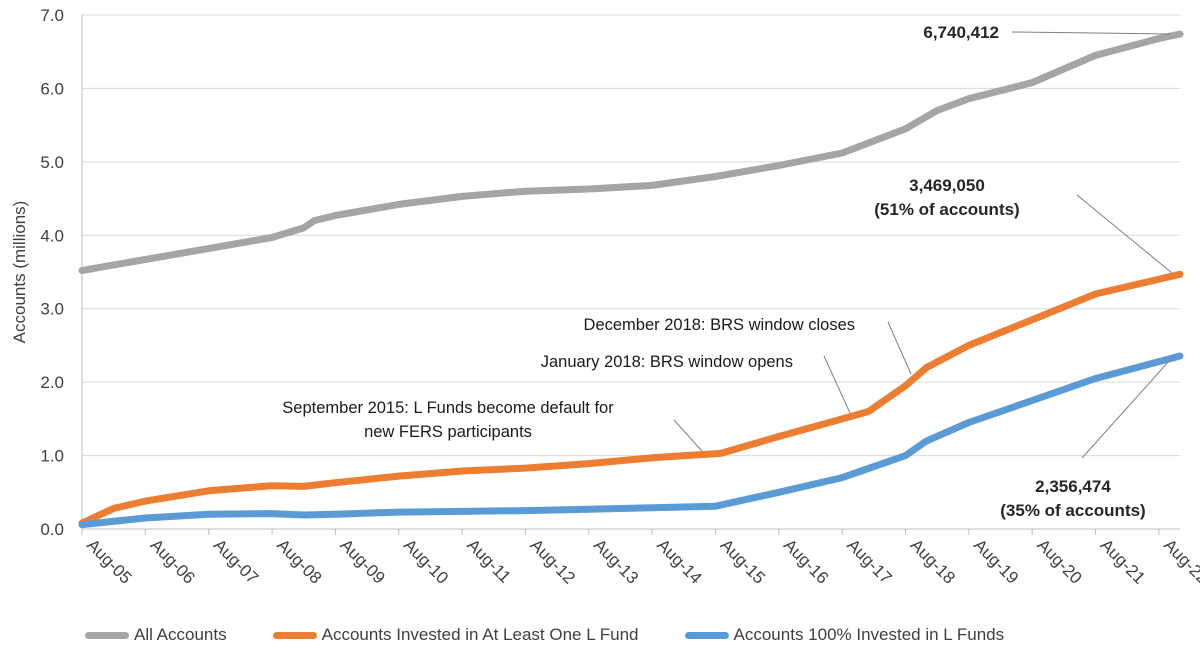 This screenshot has height=650, width=1200. Describe the element at coordinates (1180, 561) in the screenshot. I see `x-tick-label: Aug-22` at that location.